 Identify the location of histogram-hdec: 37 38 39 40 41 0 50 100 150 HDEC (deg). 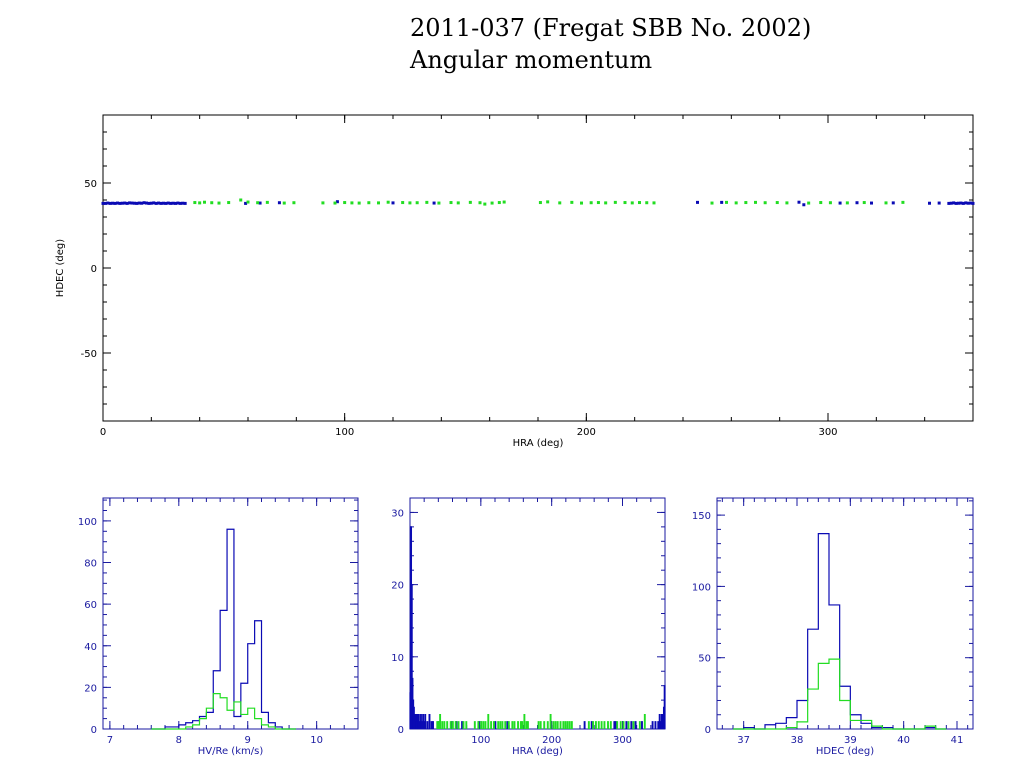
(833, 627).